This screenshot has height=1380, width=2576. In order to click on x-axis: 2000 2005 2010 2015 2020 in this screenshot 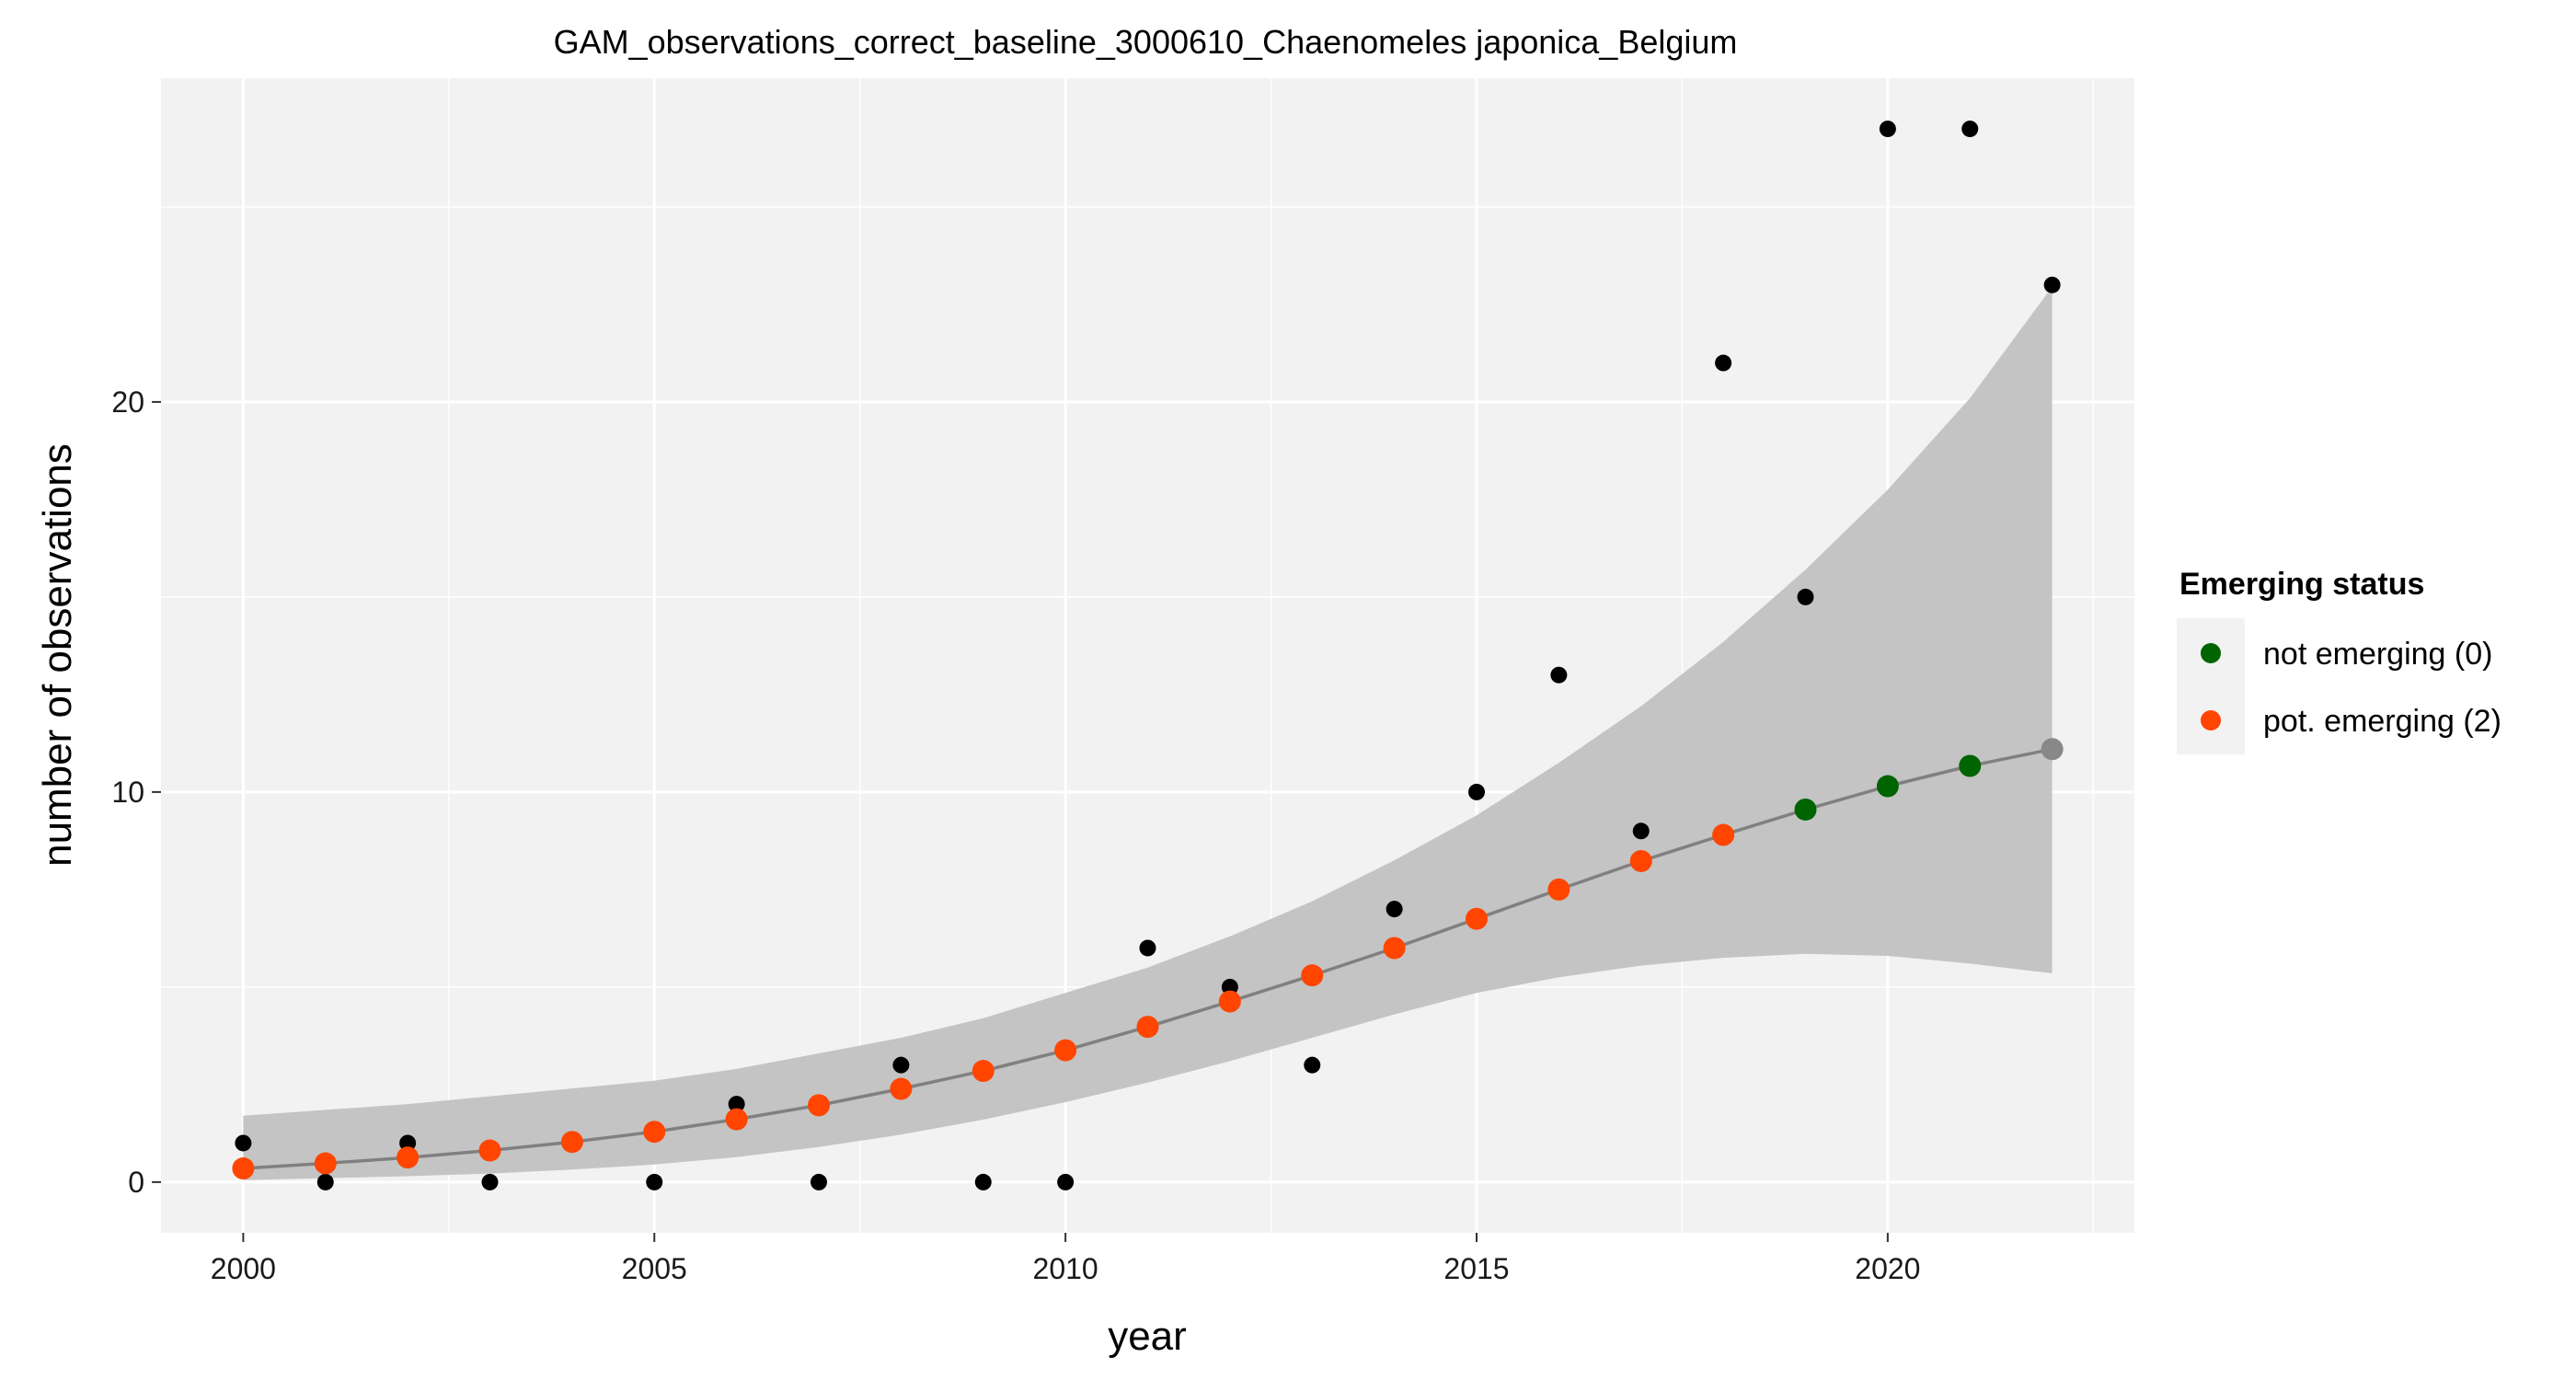, I will do `click(1065, 1259)`.